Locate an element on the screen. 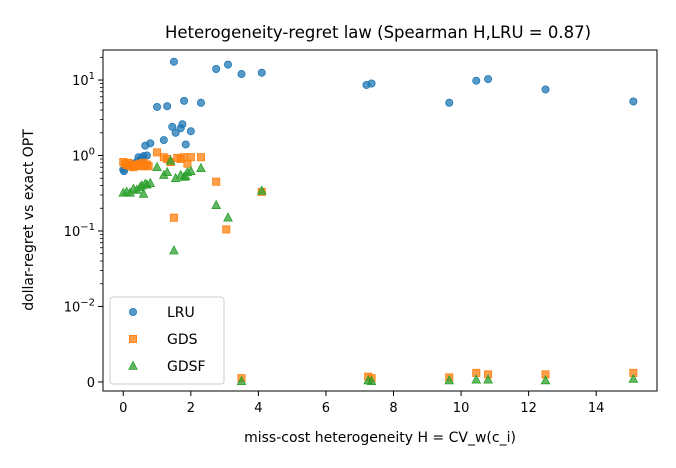  y-tick-exponent: −1 is located at coordinates (87, 227).